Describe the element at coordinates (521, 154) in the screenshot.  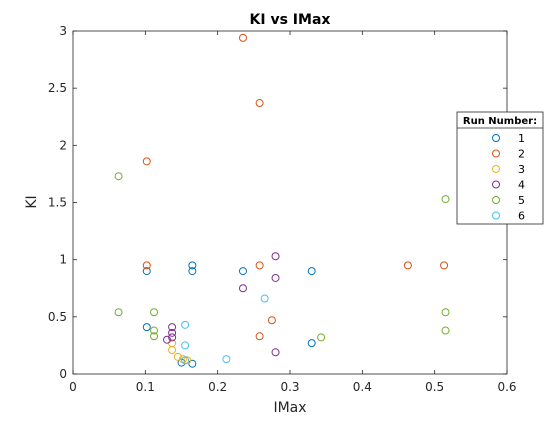
I see `legend-label-run-2: 2` at that location.